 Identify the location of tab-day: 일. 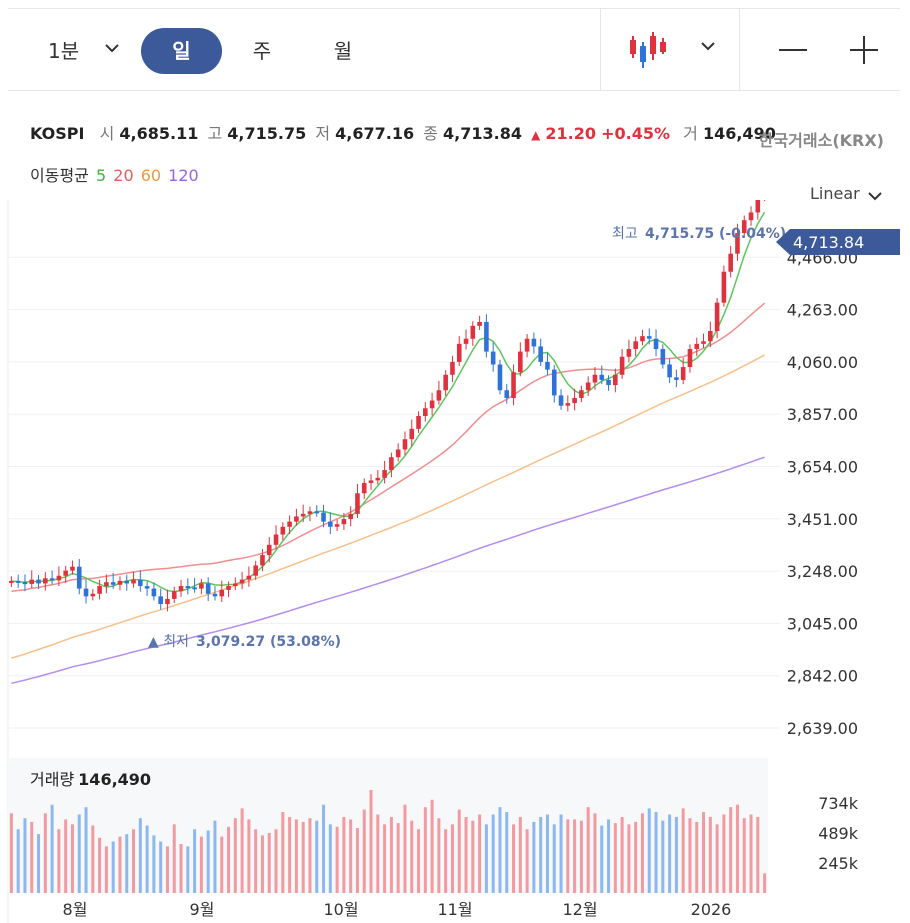
(181, 51).